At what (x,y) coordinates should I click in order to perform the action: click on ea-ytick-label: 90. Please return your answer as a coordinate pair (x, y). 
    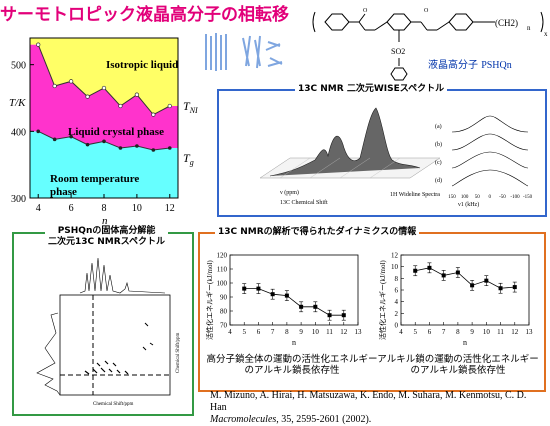
    Looking at the image, I should click on (224, 298).